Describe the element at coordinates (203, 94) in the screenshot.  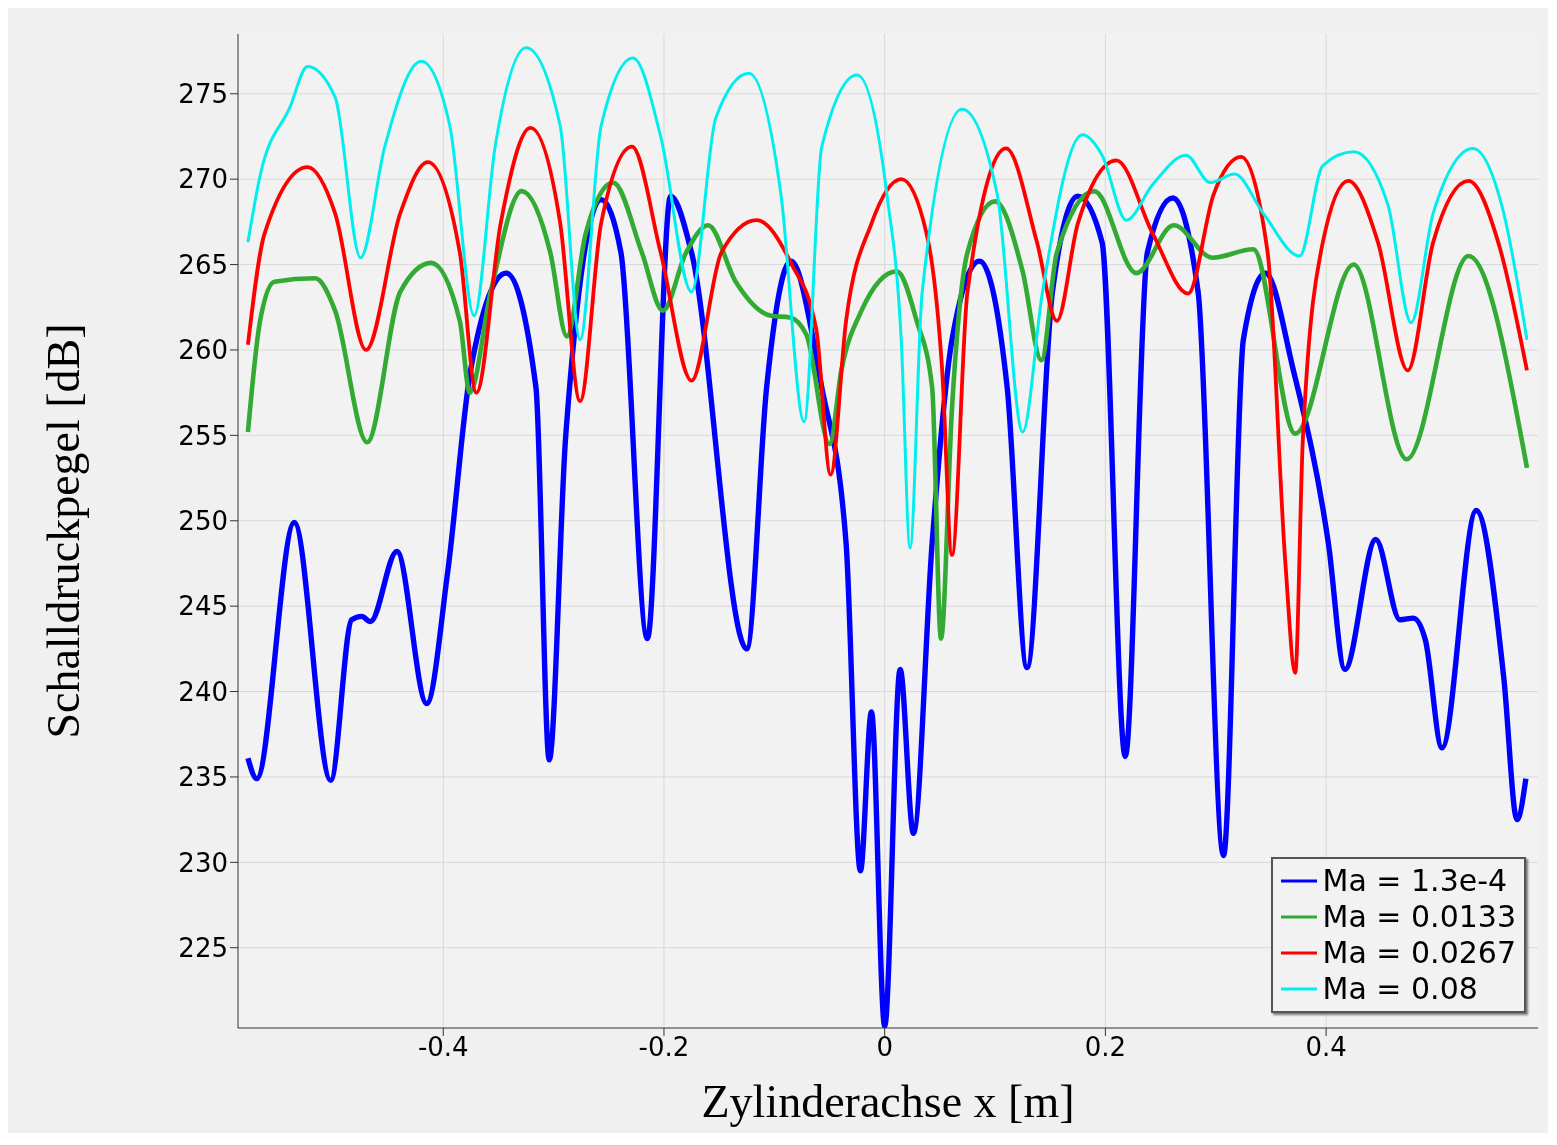
I see `y-tick-label: 275` at that location.